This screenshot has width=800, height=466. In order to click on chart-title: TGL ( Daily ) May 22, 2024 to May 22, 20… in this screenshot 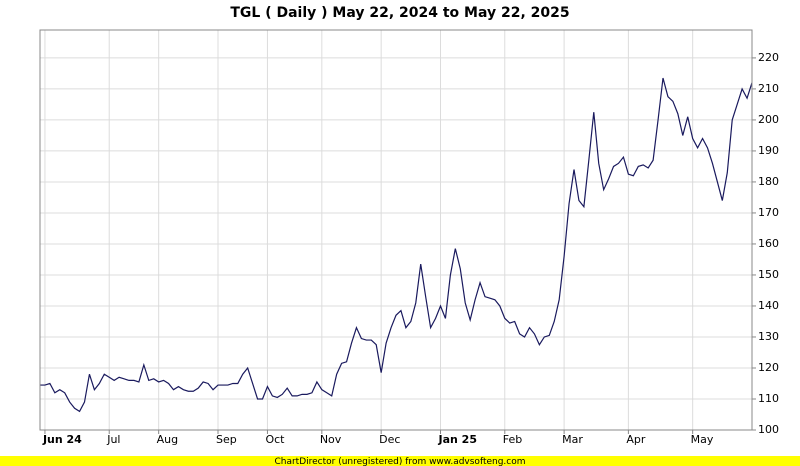, I will do `click(399, 13)`.